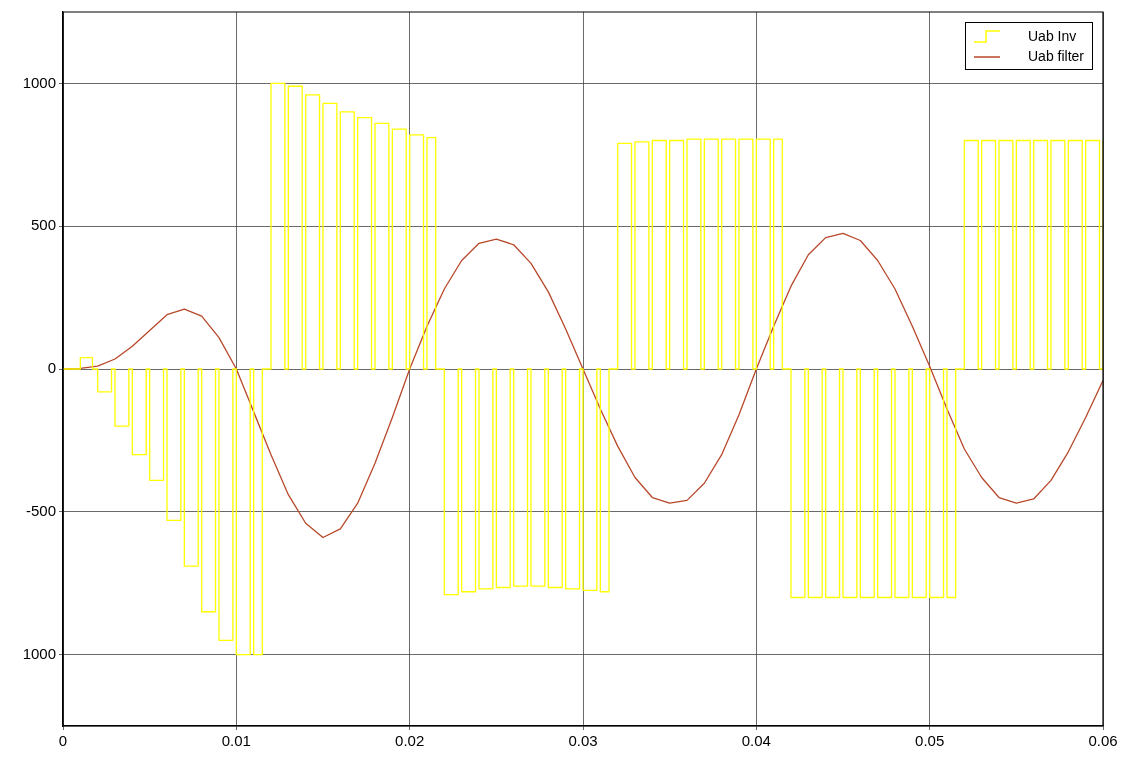 This screenshot has height=760, width=1131. I want to click on legend-label: Uab filter, so click(1056, 56).